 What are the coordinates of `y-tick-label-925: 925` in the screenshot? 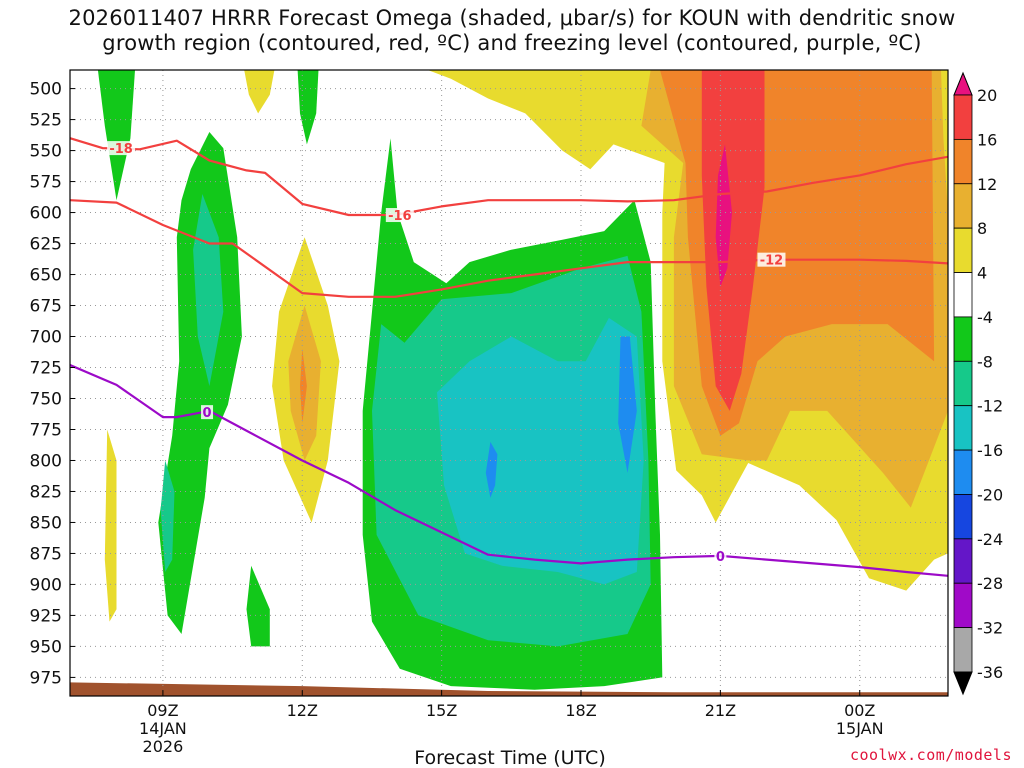 It's located at (46, 616).